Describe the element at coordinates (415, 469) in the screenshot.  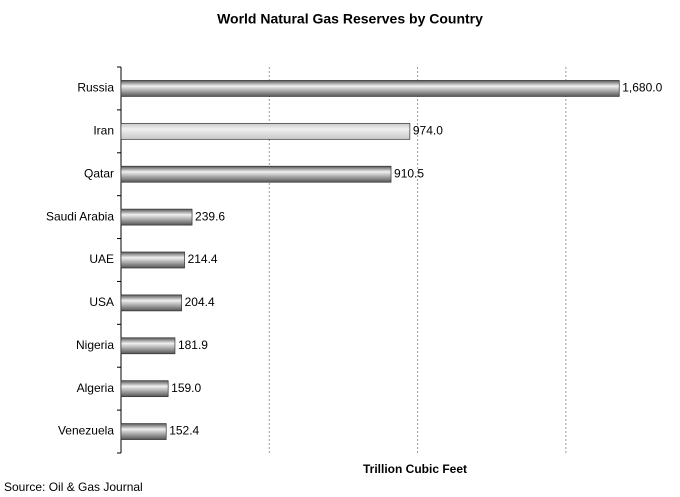
I see `x-axis-title: Trillion Cubic Feet` at that location.